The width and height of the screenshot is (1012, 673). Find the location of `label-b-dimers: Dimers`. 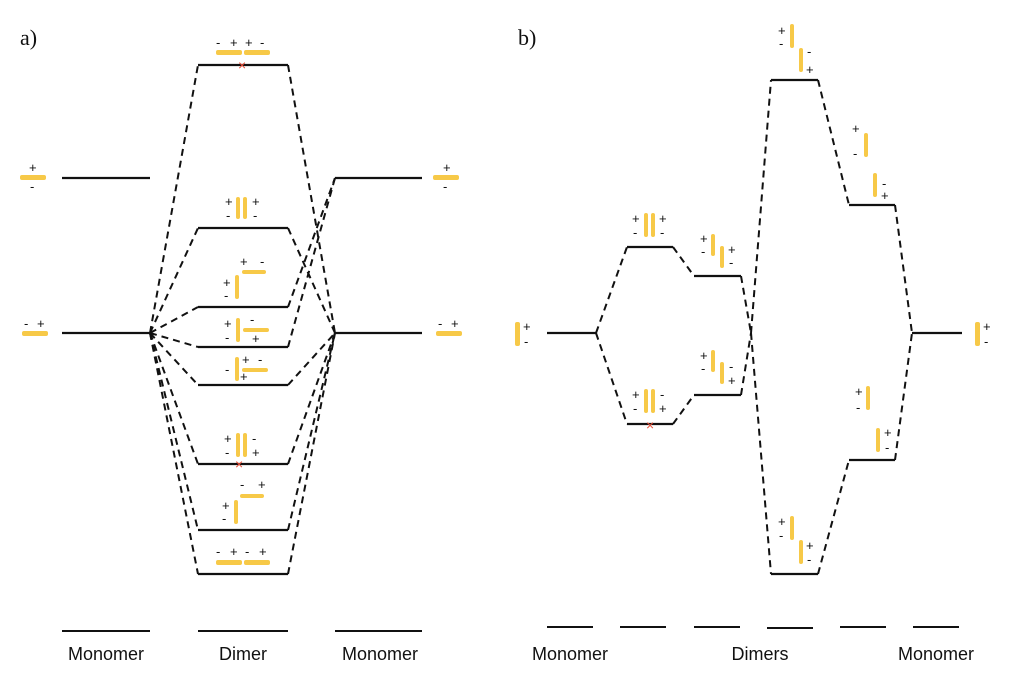

label-b-dimers: Dimers is located at coordinates (760, 654).